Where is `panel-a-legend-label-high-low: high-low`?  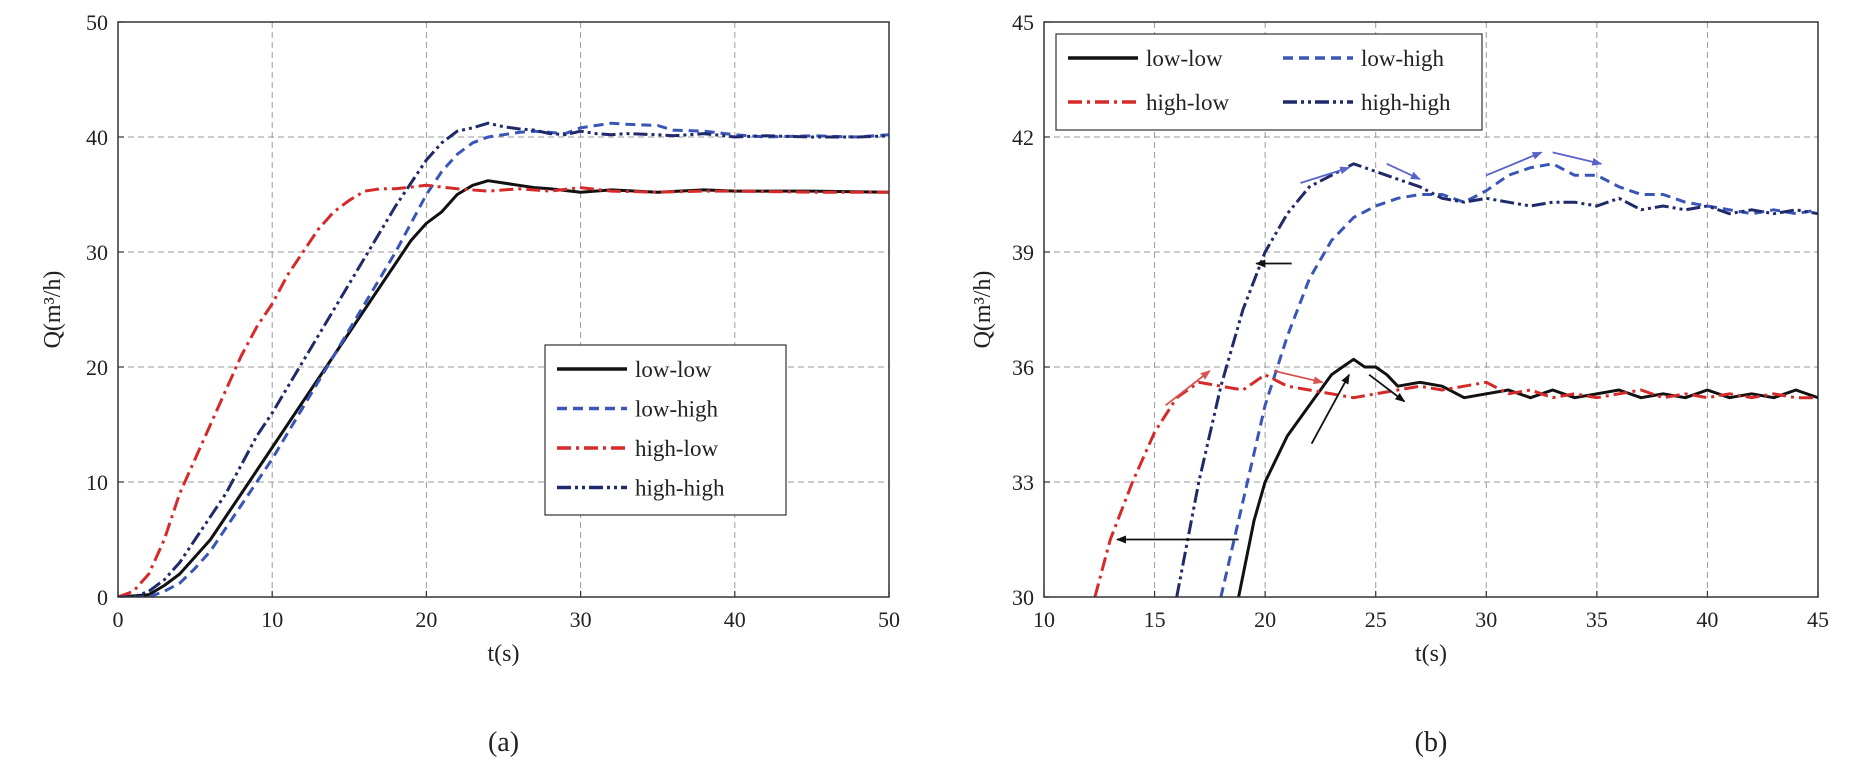
panel-a-legend-label-high-low: high-low is located at coordinates (676, 448).